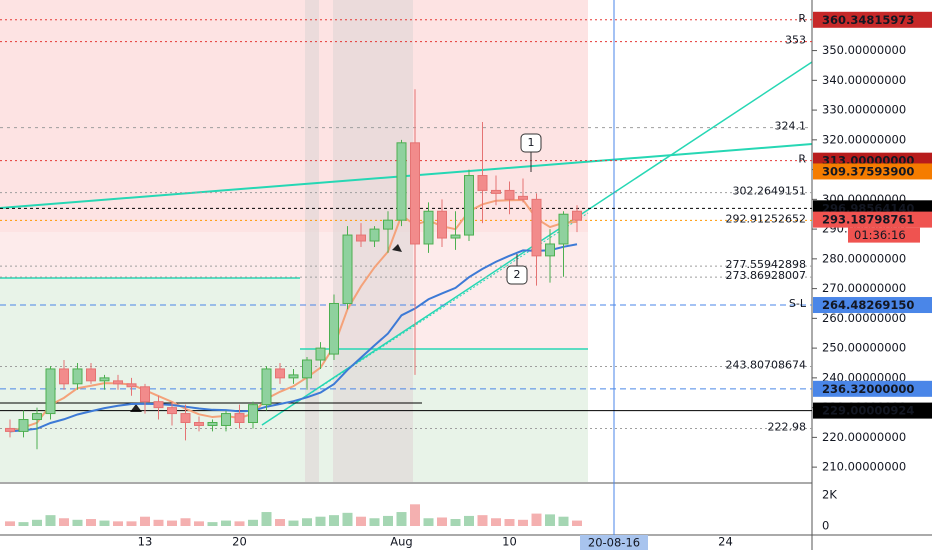  What do you see at coordinates (864, 288) in the screenshot?
I see `y-tick-label: 270.00000000` at bounding box center [864, 288].